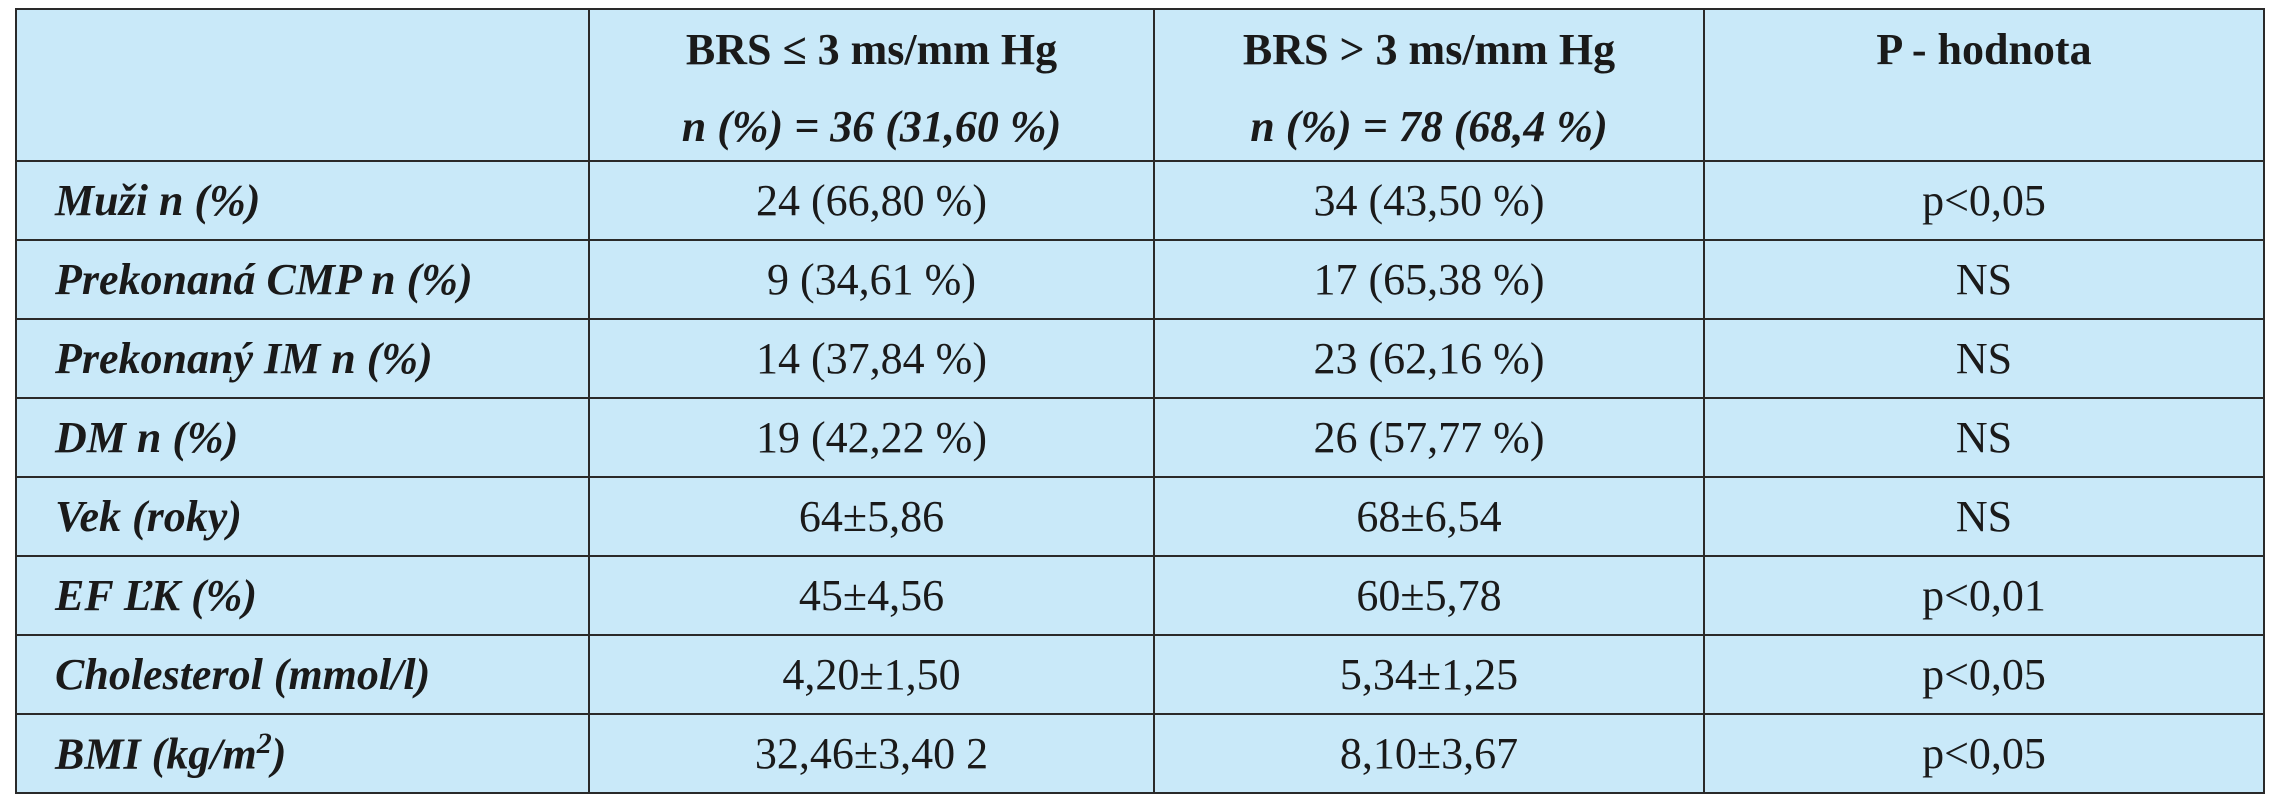  Describe the element at coordinates (156, 595) in the screenshot. I see `row-label-text: EF ĽK (%)` at that location.